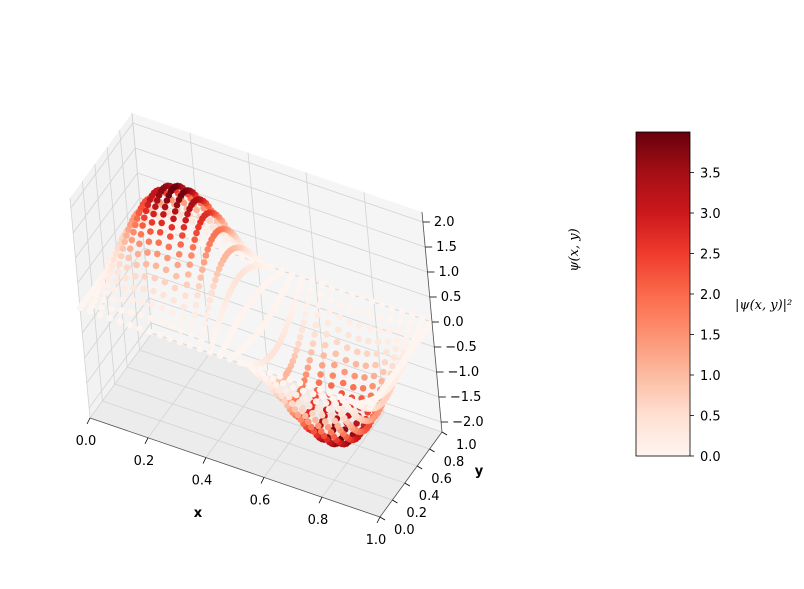 The width and height of the screenshot is (804, 589). Describe the element at coordinates (710, 174) in the screenshot. I see `colorbar-tick-label: 3.5` at that location.